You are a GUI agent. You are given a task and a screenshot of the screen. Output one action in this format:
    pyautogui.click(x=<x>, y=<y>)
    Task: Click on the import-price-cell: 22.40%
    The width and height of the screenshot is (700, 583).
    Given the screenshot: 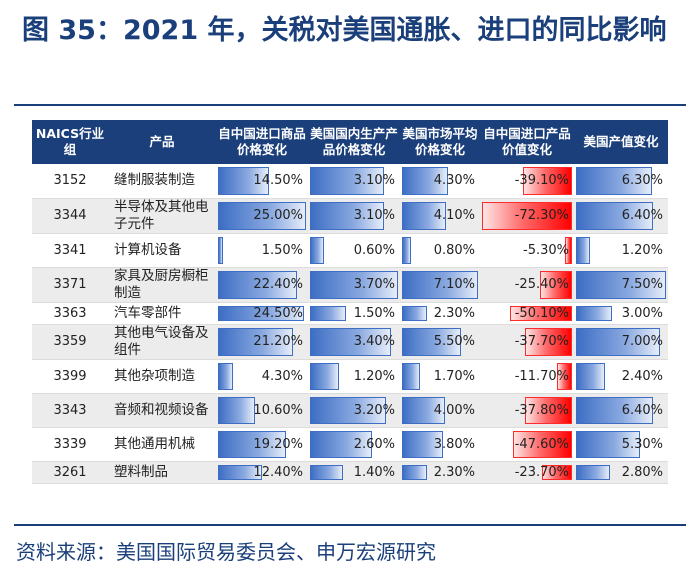 What is the action you would take?
    pyautogui.click(x=262, y=285)
    